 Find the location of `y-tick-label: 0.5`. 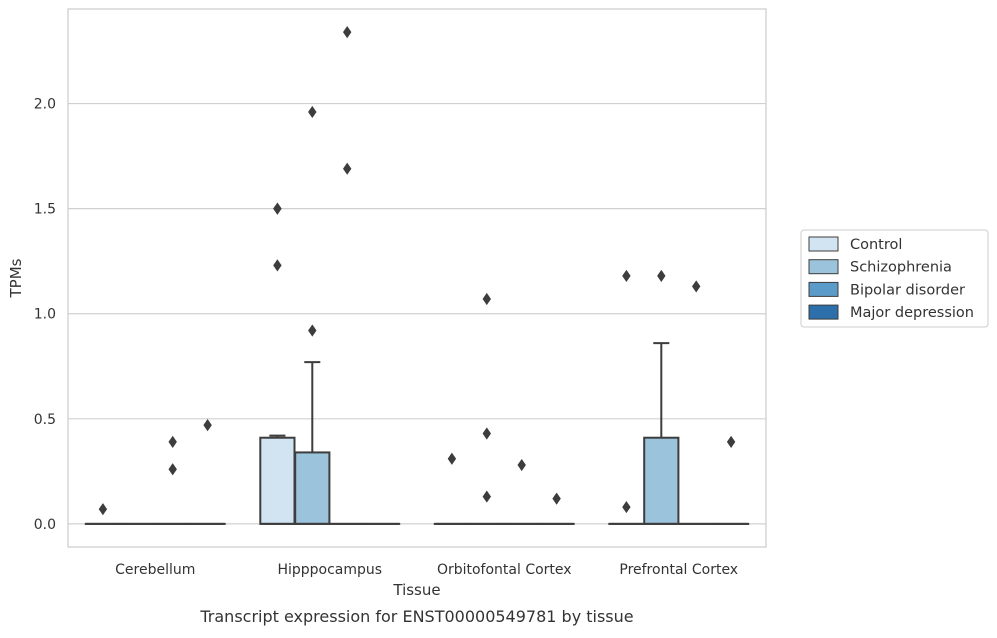

y-tick-label: 0.5 is located at coordinates (45, 420).